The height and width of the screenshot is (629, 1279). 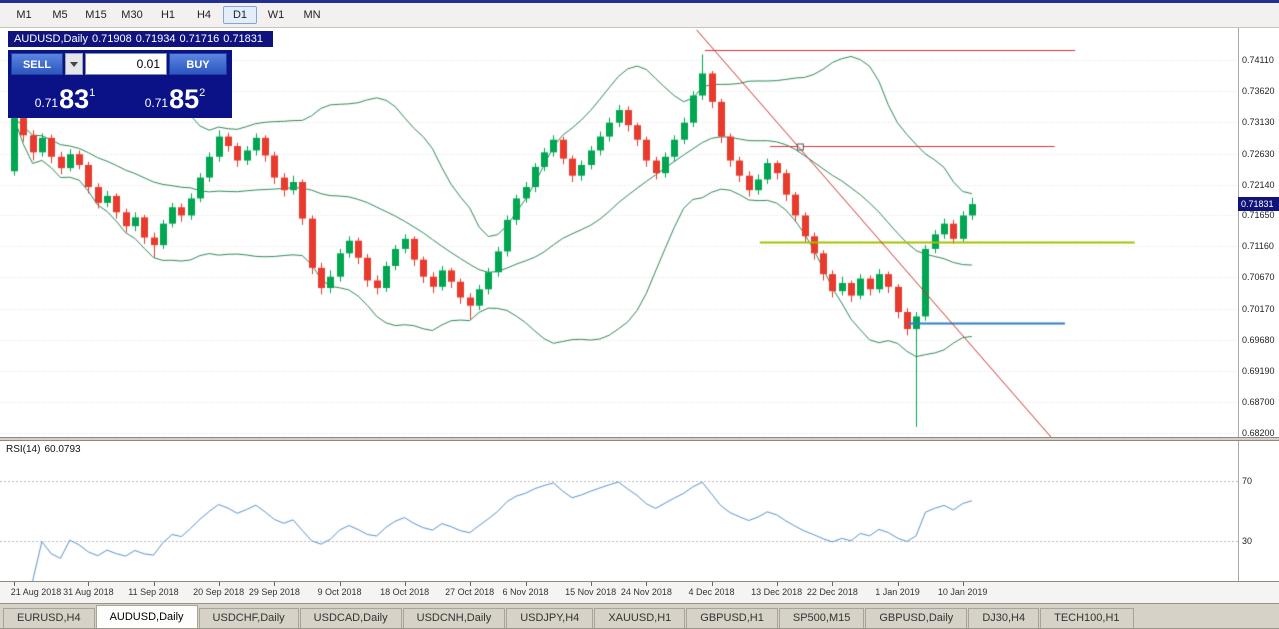 What do you see at coordinates (111, 39) in the screenshot?
I see `ohlc-open: 0.71908` at bounding box center [111, 39].